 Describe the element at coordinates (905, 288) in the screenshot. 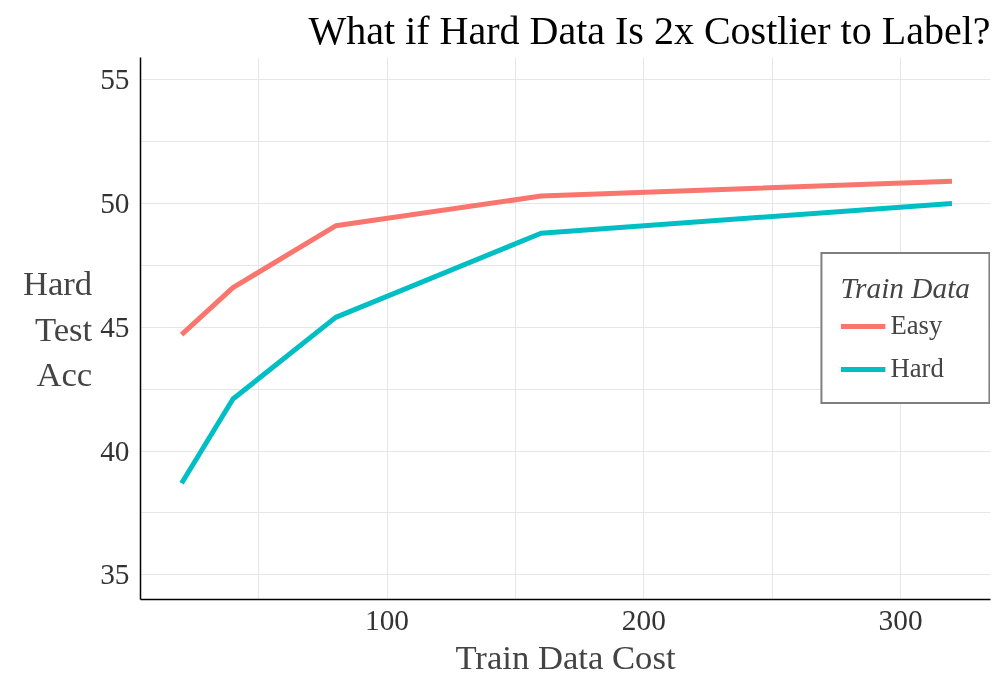

I see `legend-title: Train Data` at that location.